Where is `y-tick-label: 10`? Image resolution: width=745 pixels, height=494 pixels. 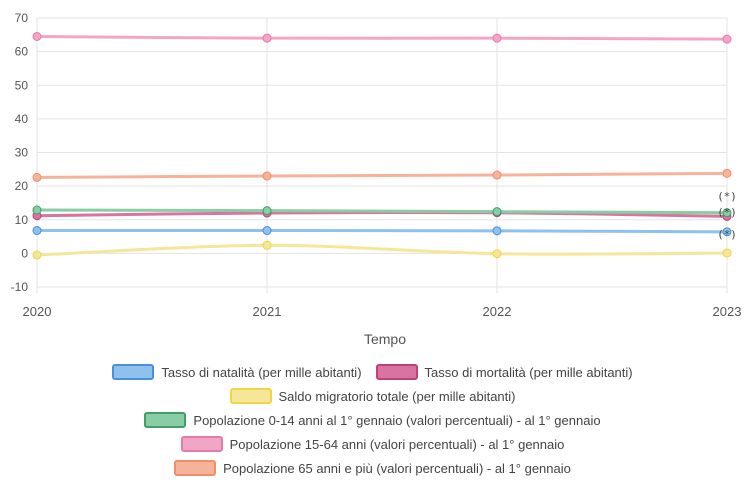 y-tick-label: 10 is located at coordinates (22, 220).